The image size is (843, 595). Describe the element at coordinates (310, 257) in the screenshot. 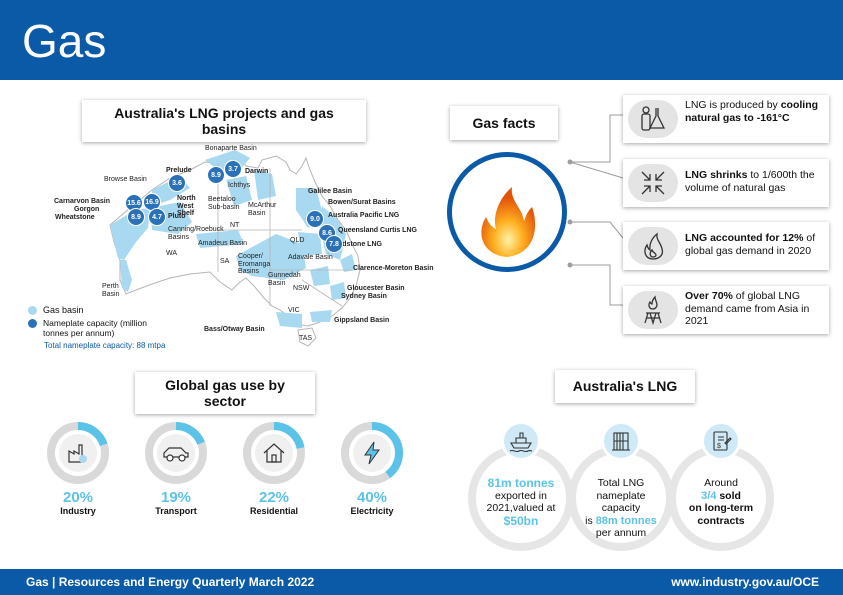

I see `label-adavale-basin: Adavale Basin` at that location.